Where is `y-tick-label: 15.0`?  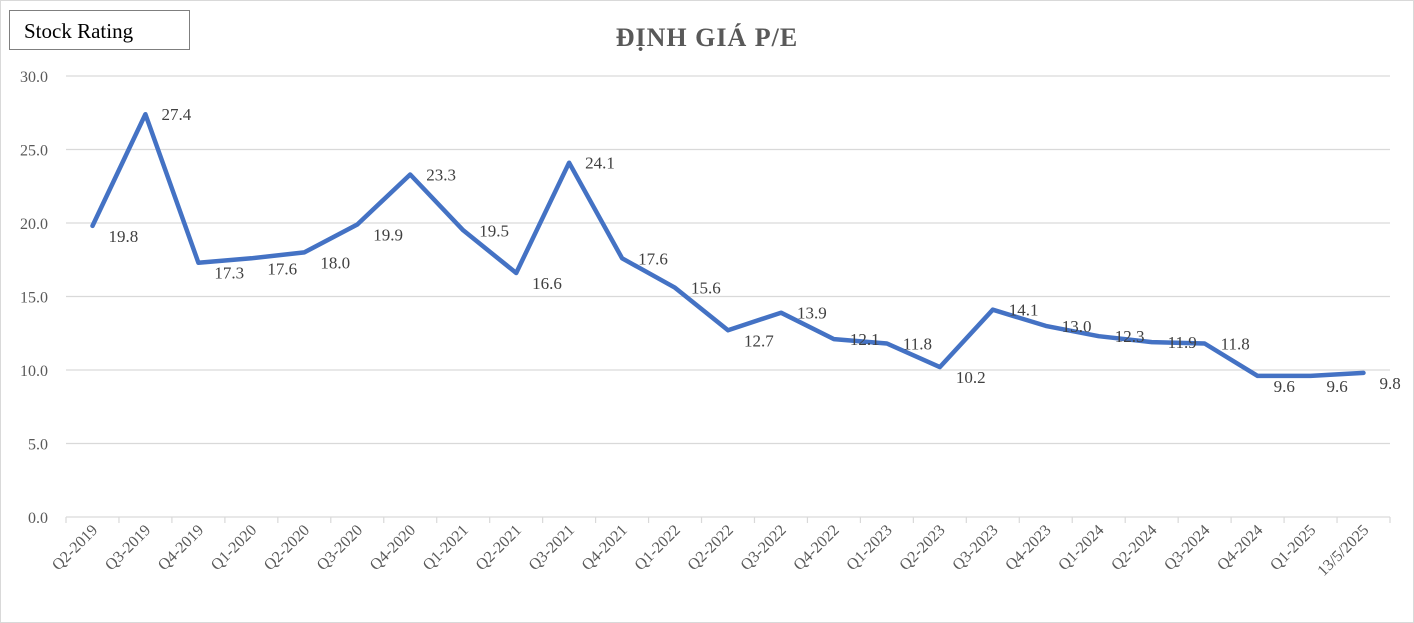
y-tick-label: 15.0 is located at coordinates (34, 298).